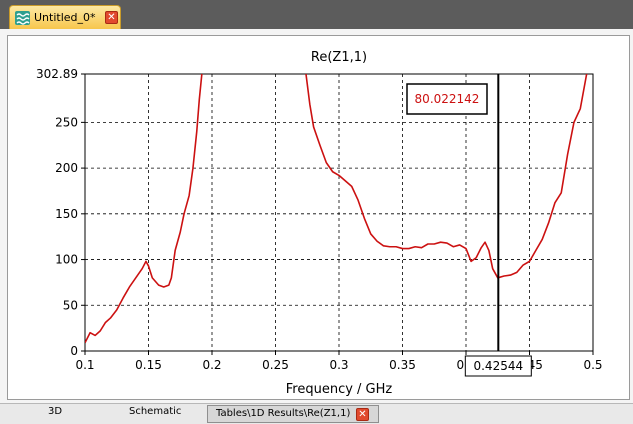 Image resolution: width=633 pixels, height=424 pixels. What do you see at coordinates (402, 365) in the screenshot?
I see `x-tick-label: 0.35` at bounding box center [402, 365].